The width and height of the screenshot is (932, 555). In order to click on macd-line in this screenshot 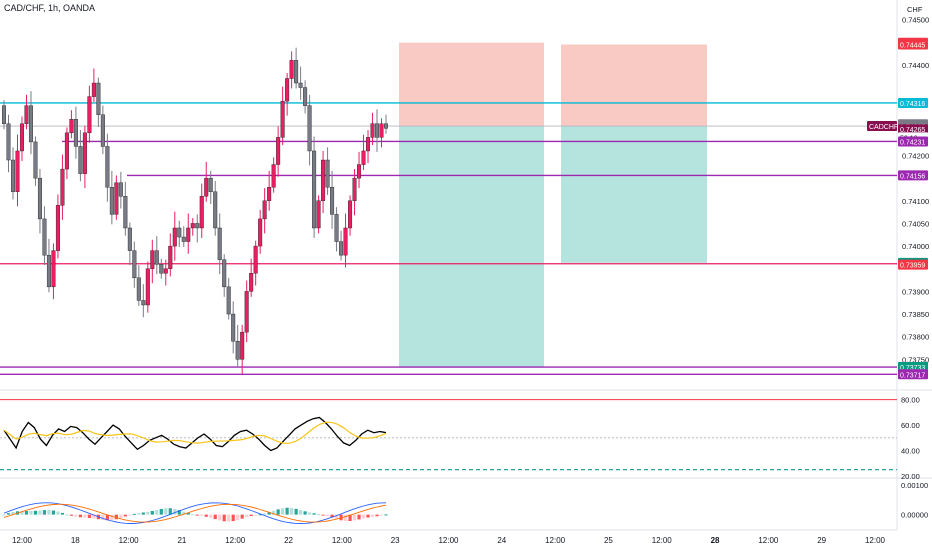, I will do `click(195, 513)`.